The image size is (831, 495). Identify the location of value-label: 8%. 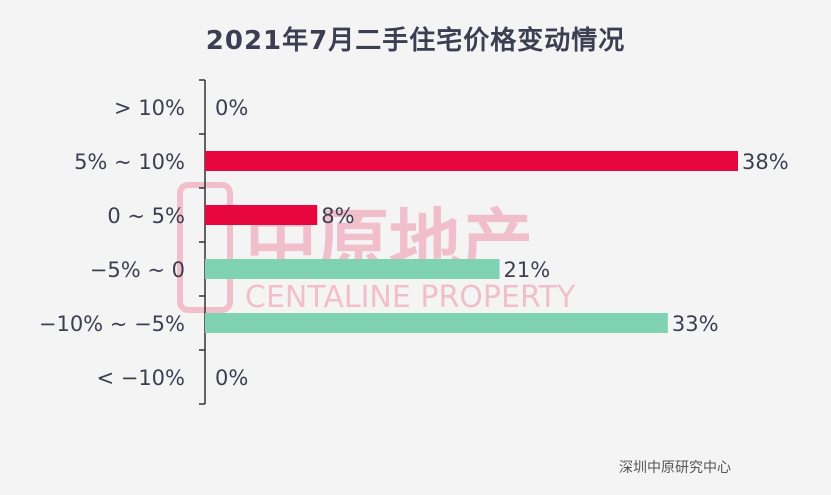
(337, 216).